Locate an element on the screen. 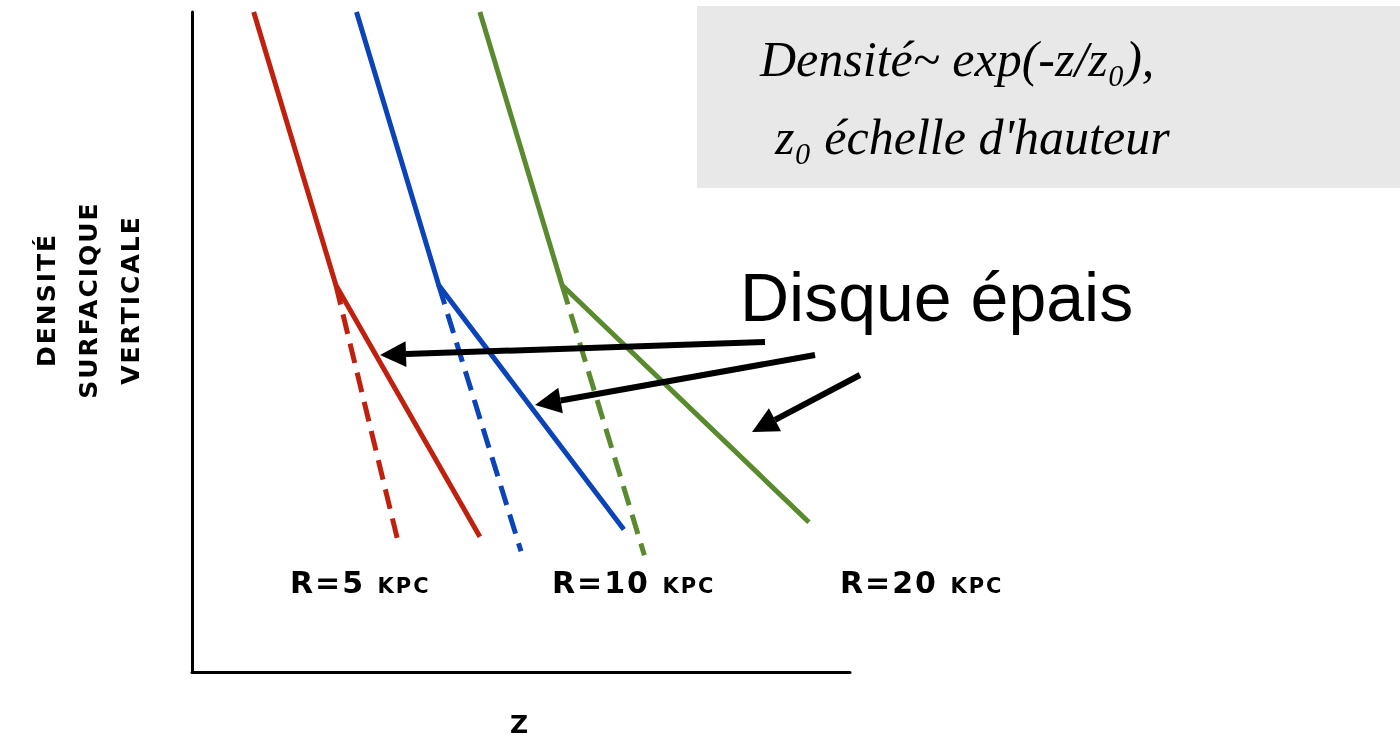 This screenshot has height=751, width=1400. annotation: Densité~ exp(-z/z₀), is located at coordinates (957, 59).